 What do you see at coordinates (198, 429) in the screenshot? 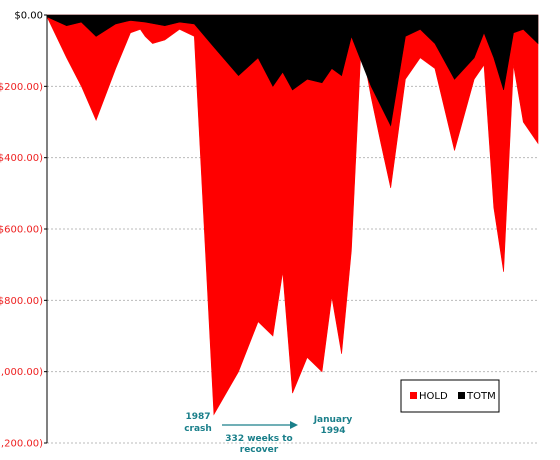
I see `annotation-crash: crash` at bounding box center [198, 429].